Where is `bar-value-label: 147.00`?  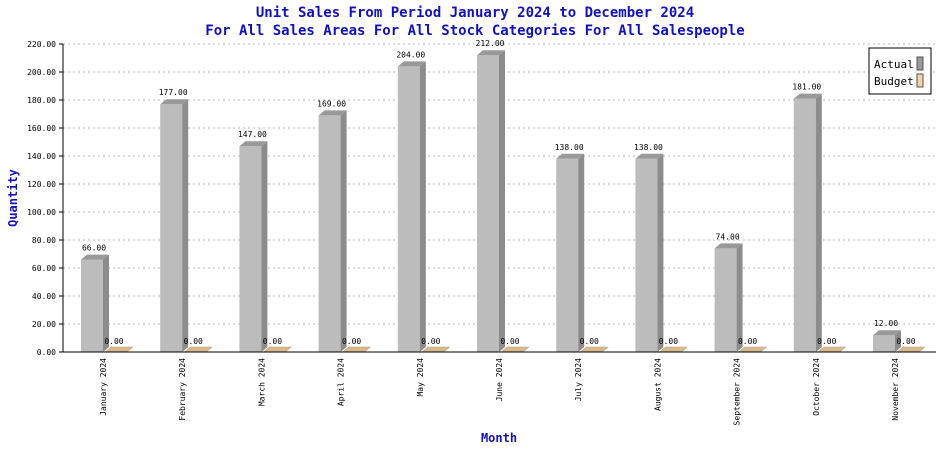 bar-value-label: 147.00 is located at coordinates (252, 134).